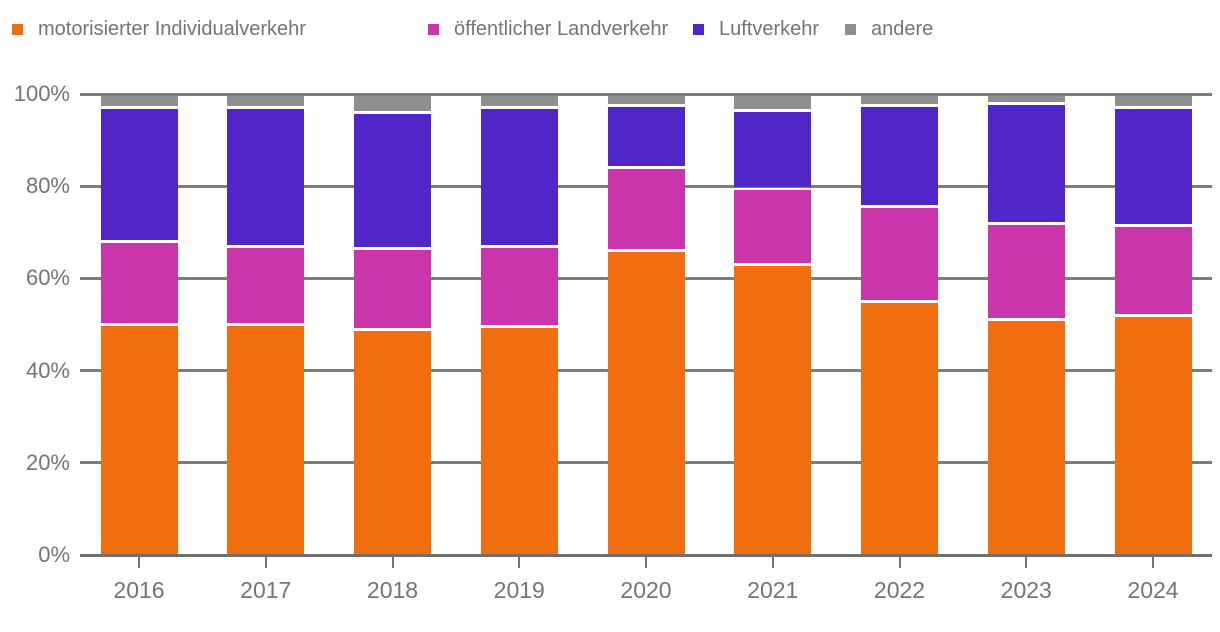  Describe the element at coordinates (1026, 590) in the screenshot. I see `x-axis-label: 2023` at that location.